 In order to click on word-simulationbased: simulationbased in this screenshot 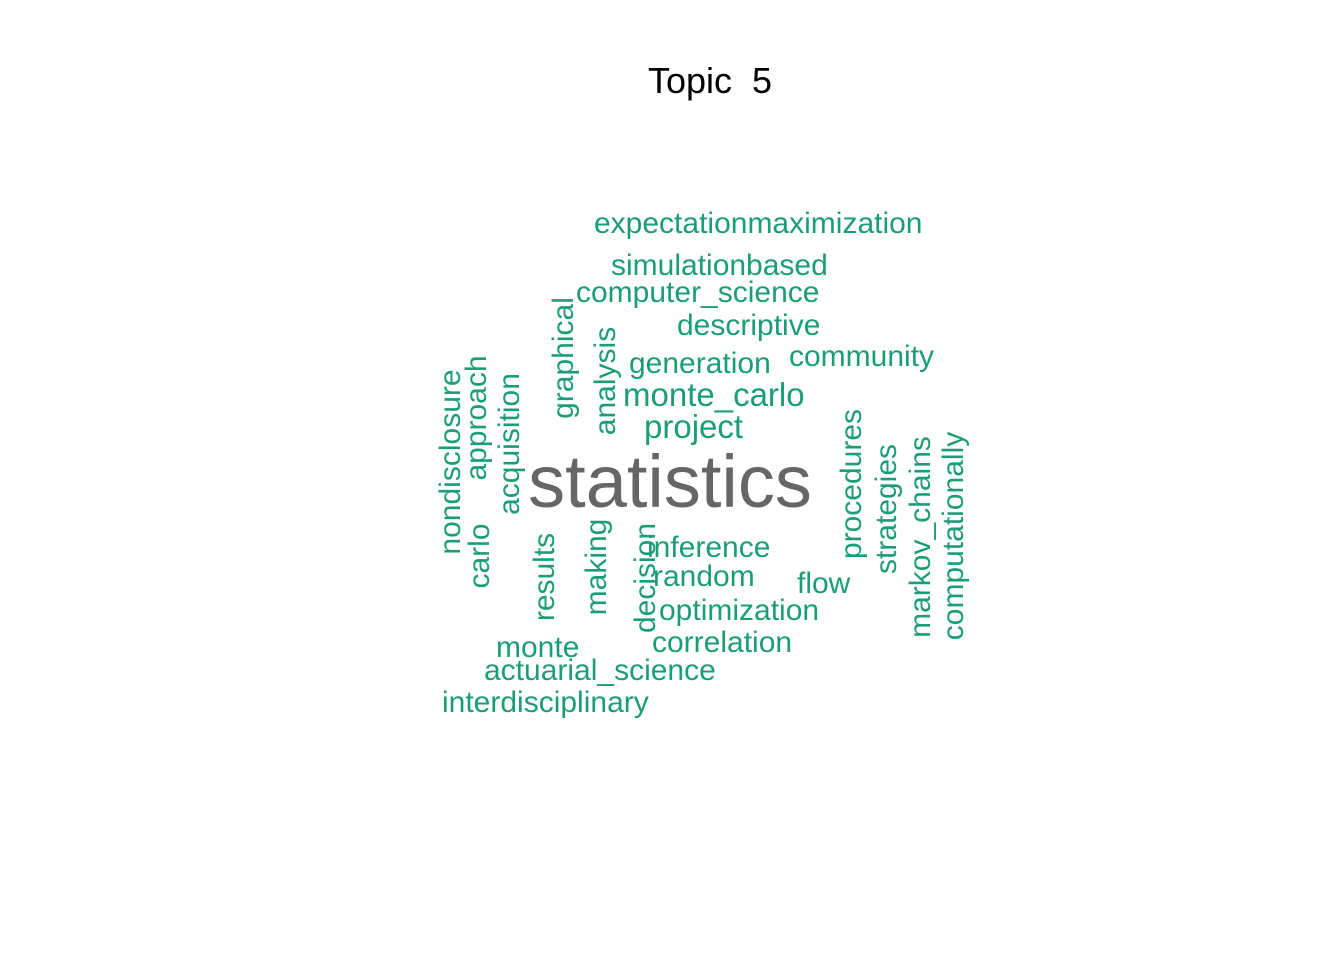, I will do `click(719, 265)`.